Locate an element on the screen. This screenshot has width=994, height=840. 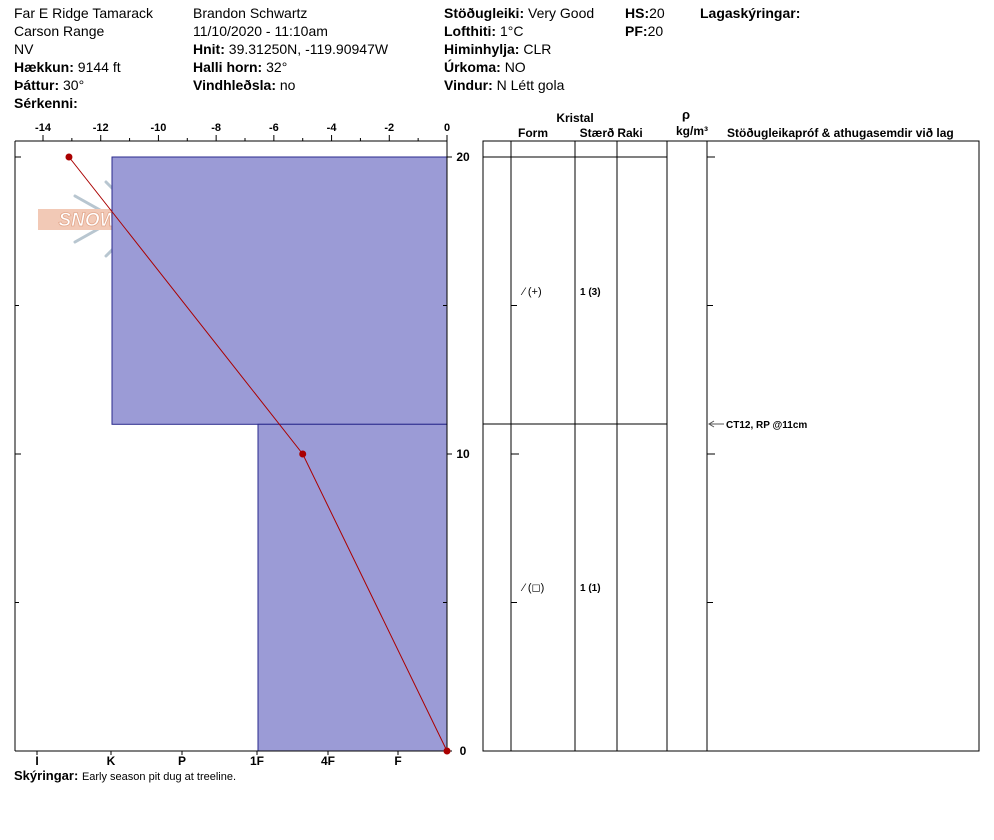
pf-label: PF: is located at coordinates (636, 31).